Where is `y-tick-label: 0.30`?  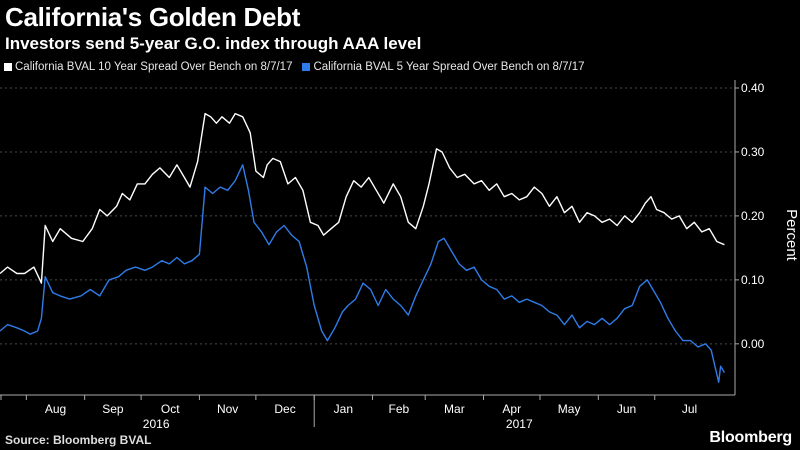
y-tick-label: 0.30 is located at coordinates (753, 152).